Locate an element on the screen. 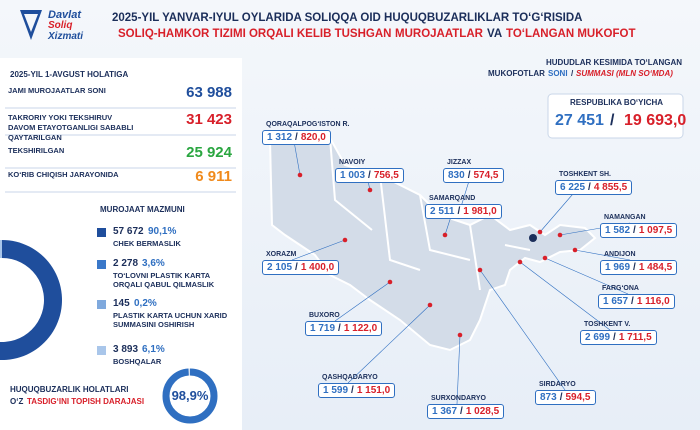 This screenshot has height=430, width=700. donut-segment is located at coordinates (31, 300).